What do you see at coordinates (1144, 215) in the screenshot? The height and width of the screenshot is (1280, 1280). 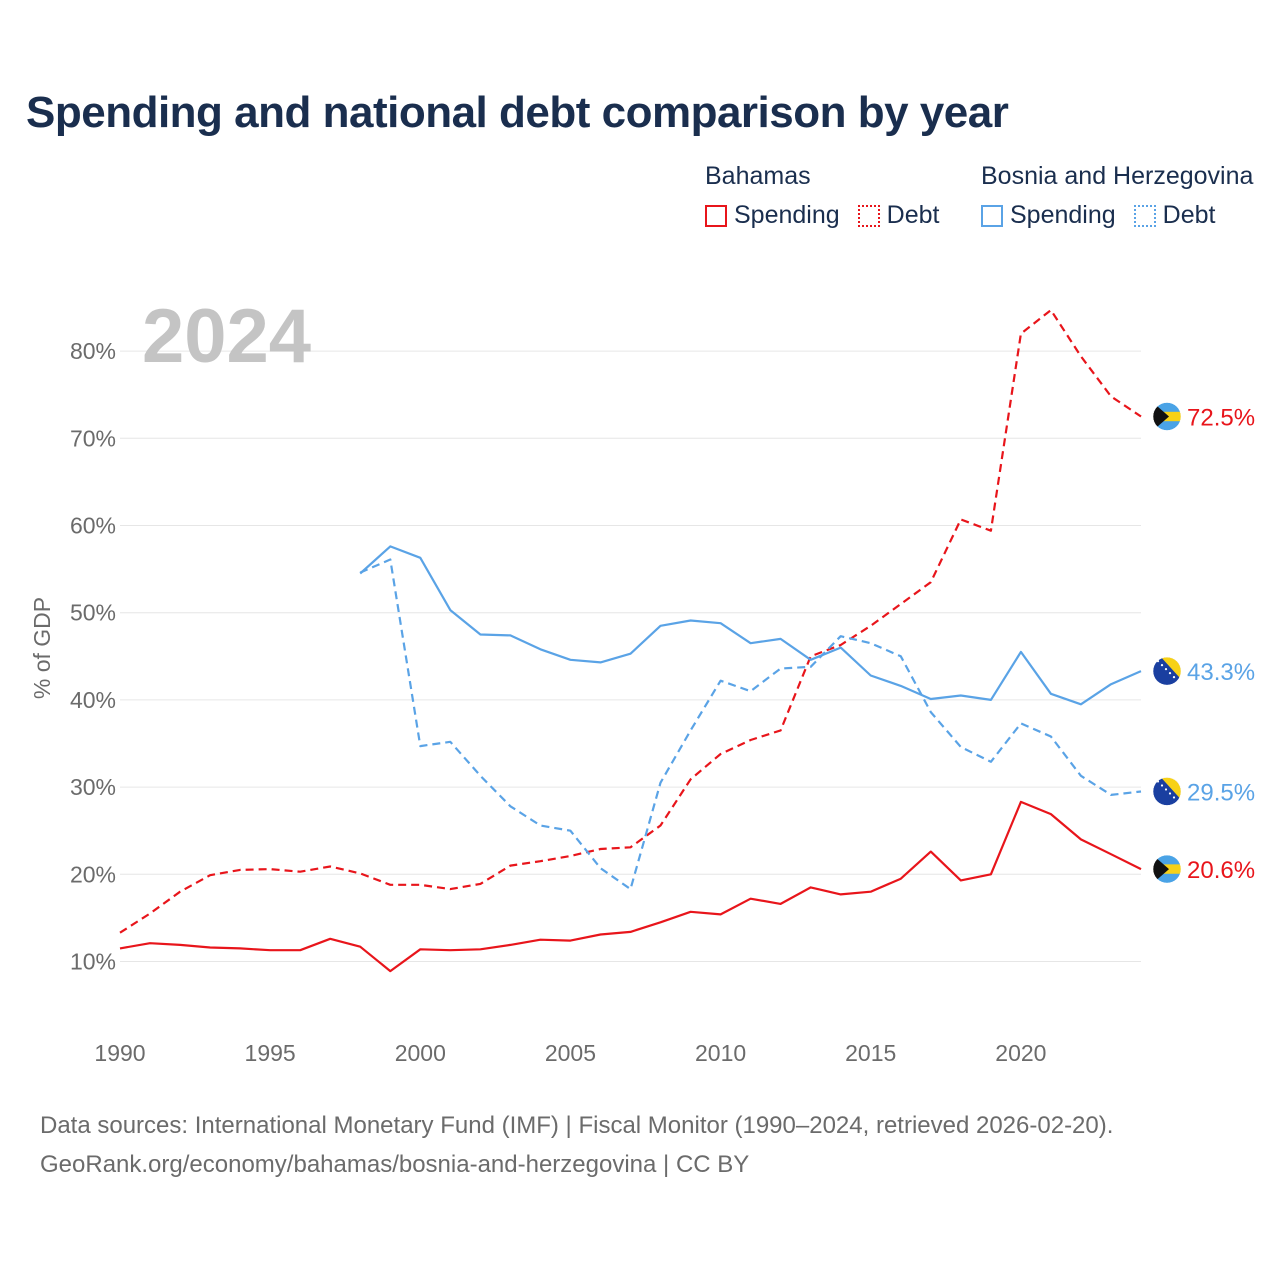 I see `legend-swatch-dotted-blue` at bounding box center [1144, 215].